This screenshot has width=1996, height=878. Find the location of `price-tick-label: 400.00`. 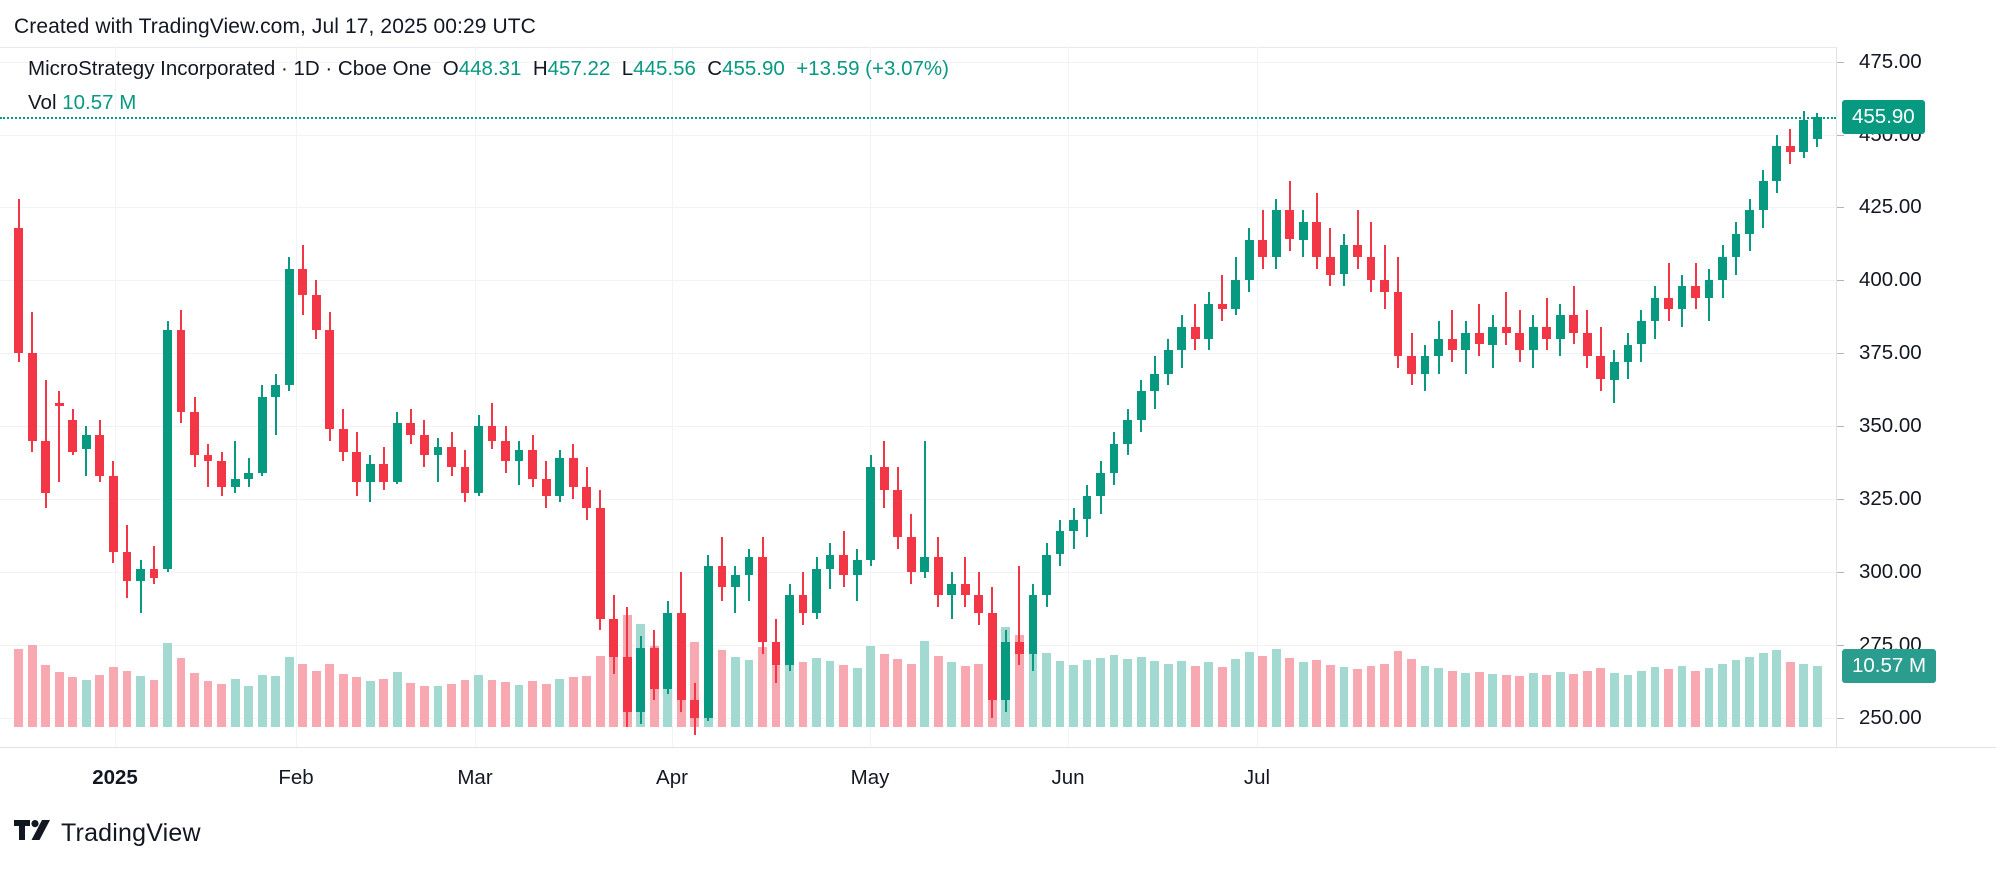

price-tick-label: 400.00 is located at coordinates (1890, 280).